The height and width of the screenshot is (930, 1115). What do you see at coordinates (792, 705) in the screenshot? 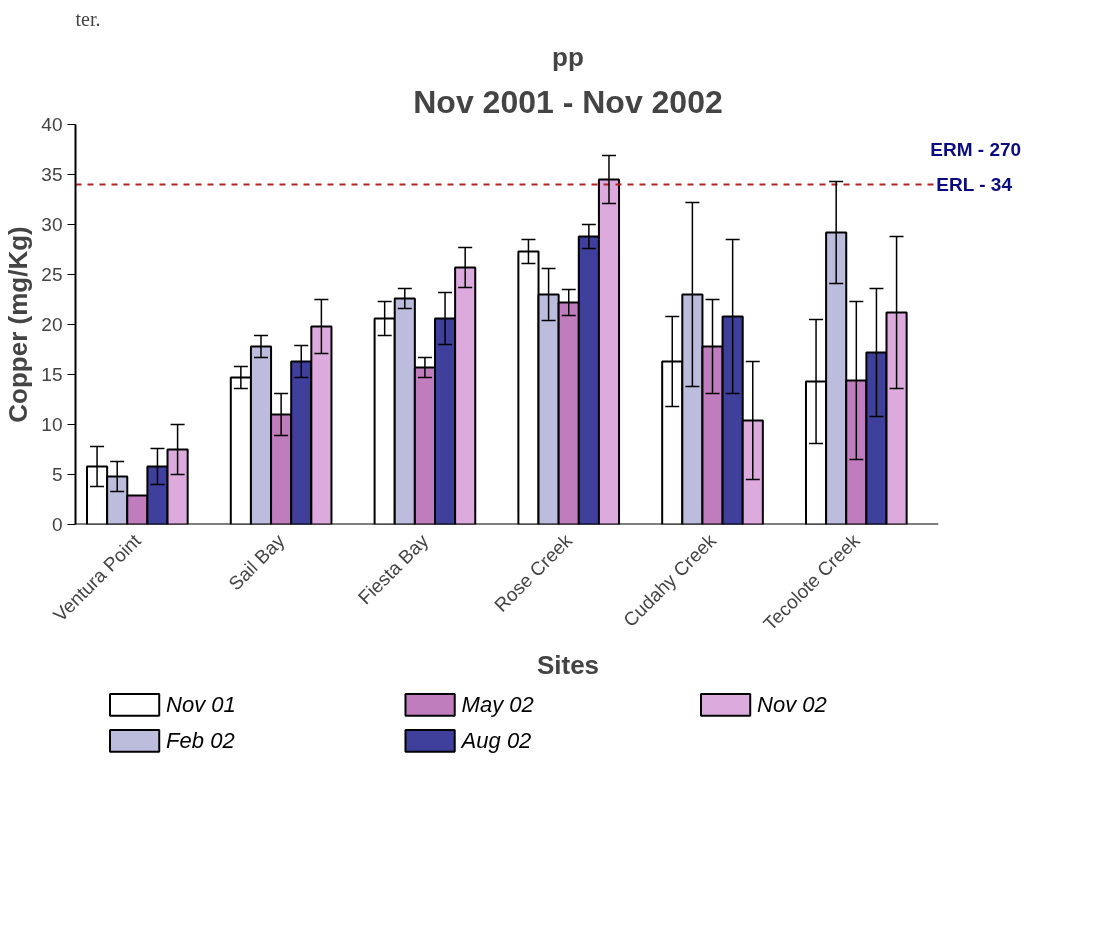
I see `legend-label: Nov 02` at bounding box center [792, 705].